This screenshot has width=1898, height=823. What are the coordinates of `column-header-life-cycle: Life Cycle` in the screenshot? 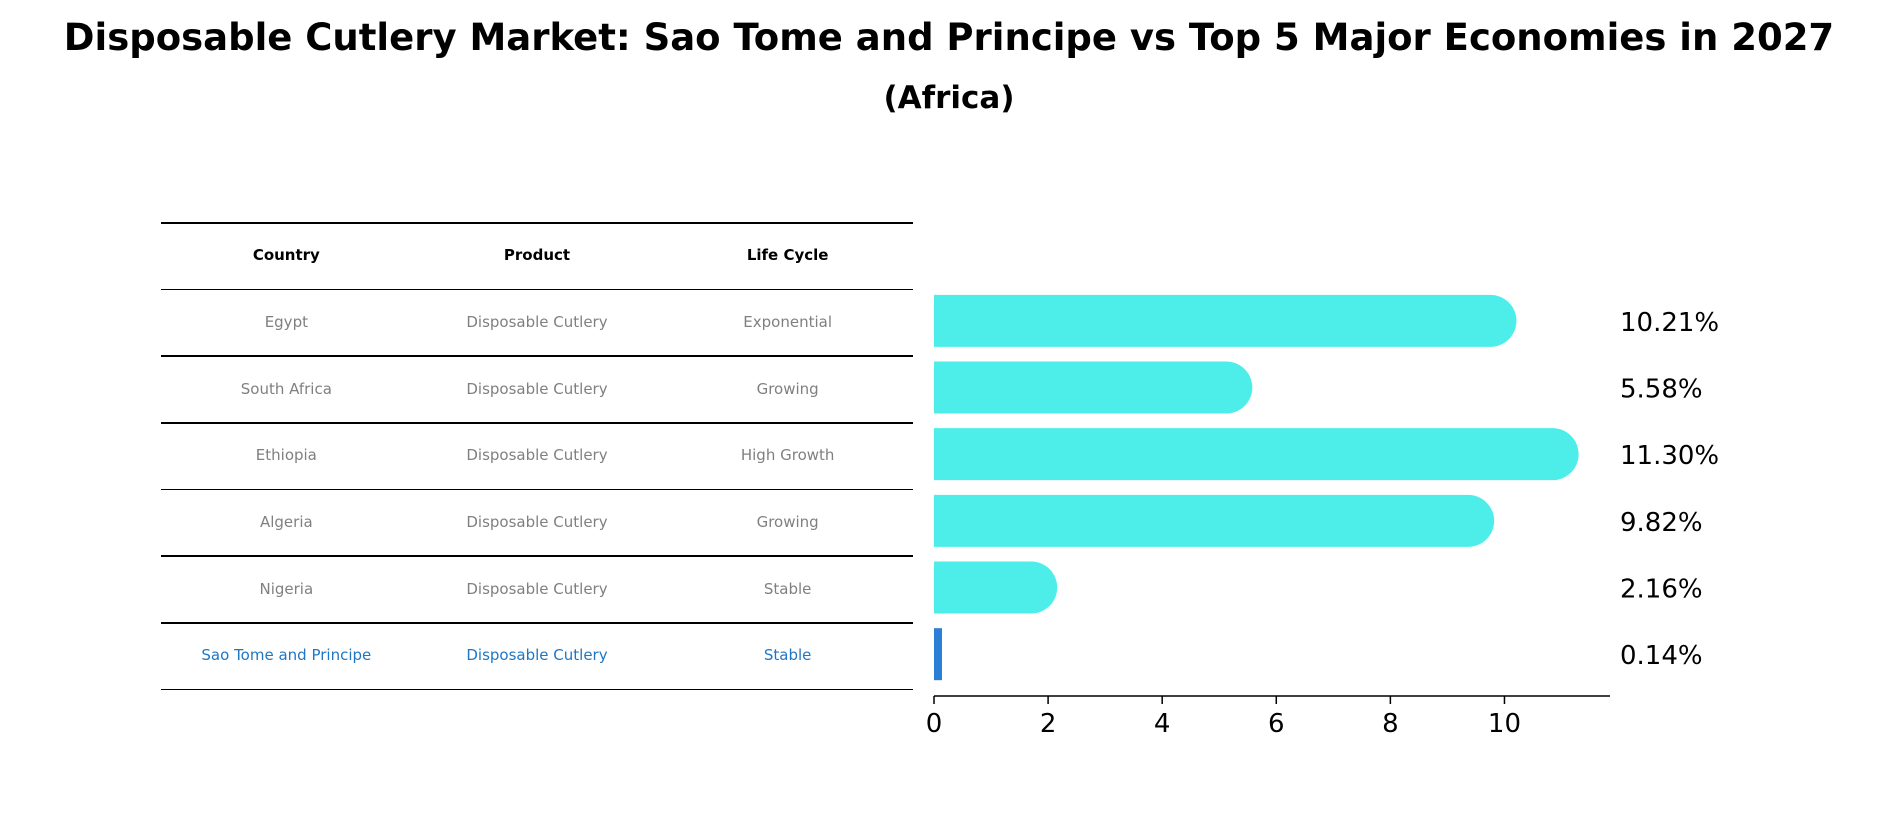 It's located at (787, 255).